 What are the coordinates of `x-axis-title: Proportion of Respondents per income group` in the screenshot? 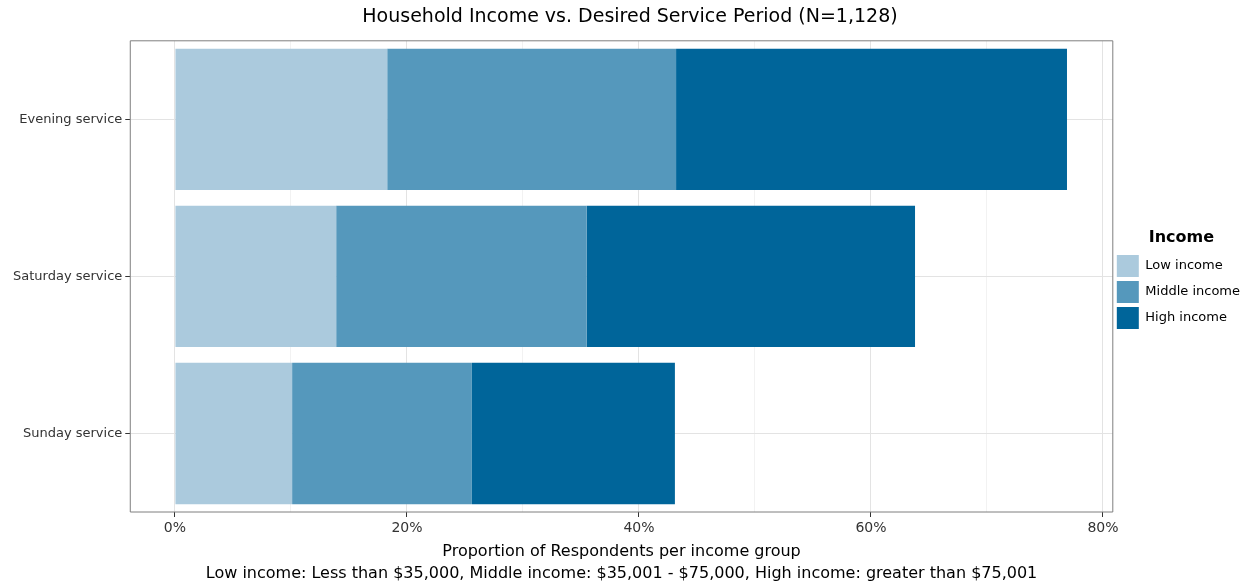 It's located at (621, 550).